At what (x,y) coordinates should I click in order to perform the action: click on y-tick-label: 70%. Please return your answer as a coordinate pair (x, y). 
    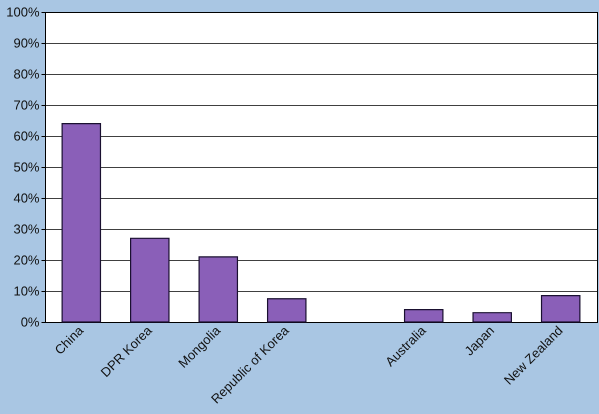
    Looking at the image, I should click on (26, 105).